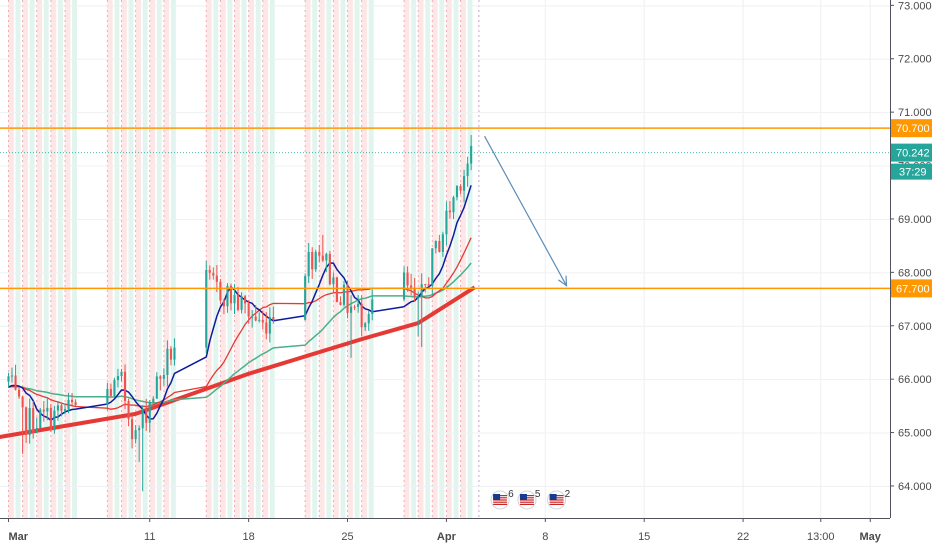  What do you see at coordinates (915, 60) in the screenshot?
I see `price-tick-label: 72.000` at bounding box center [915, 60].